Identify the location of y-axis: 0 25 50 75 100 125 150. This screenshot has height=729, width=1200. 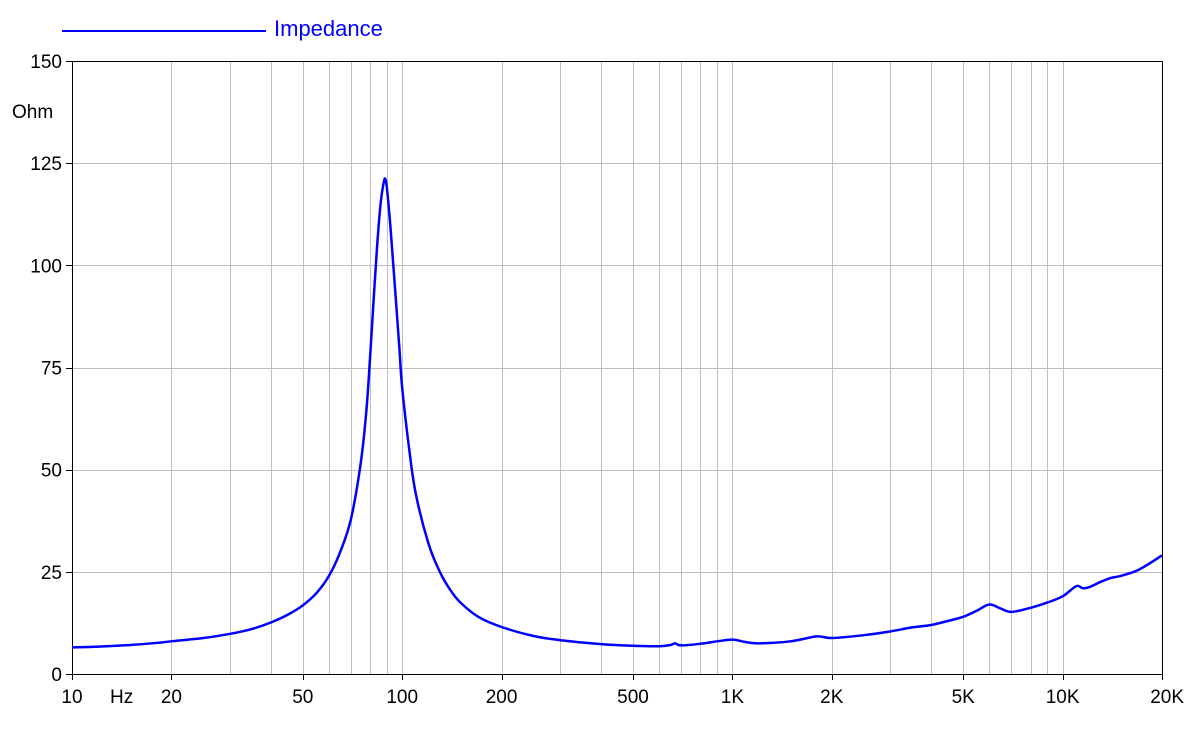
(51, 369).